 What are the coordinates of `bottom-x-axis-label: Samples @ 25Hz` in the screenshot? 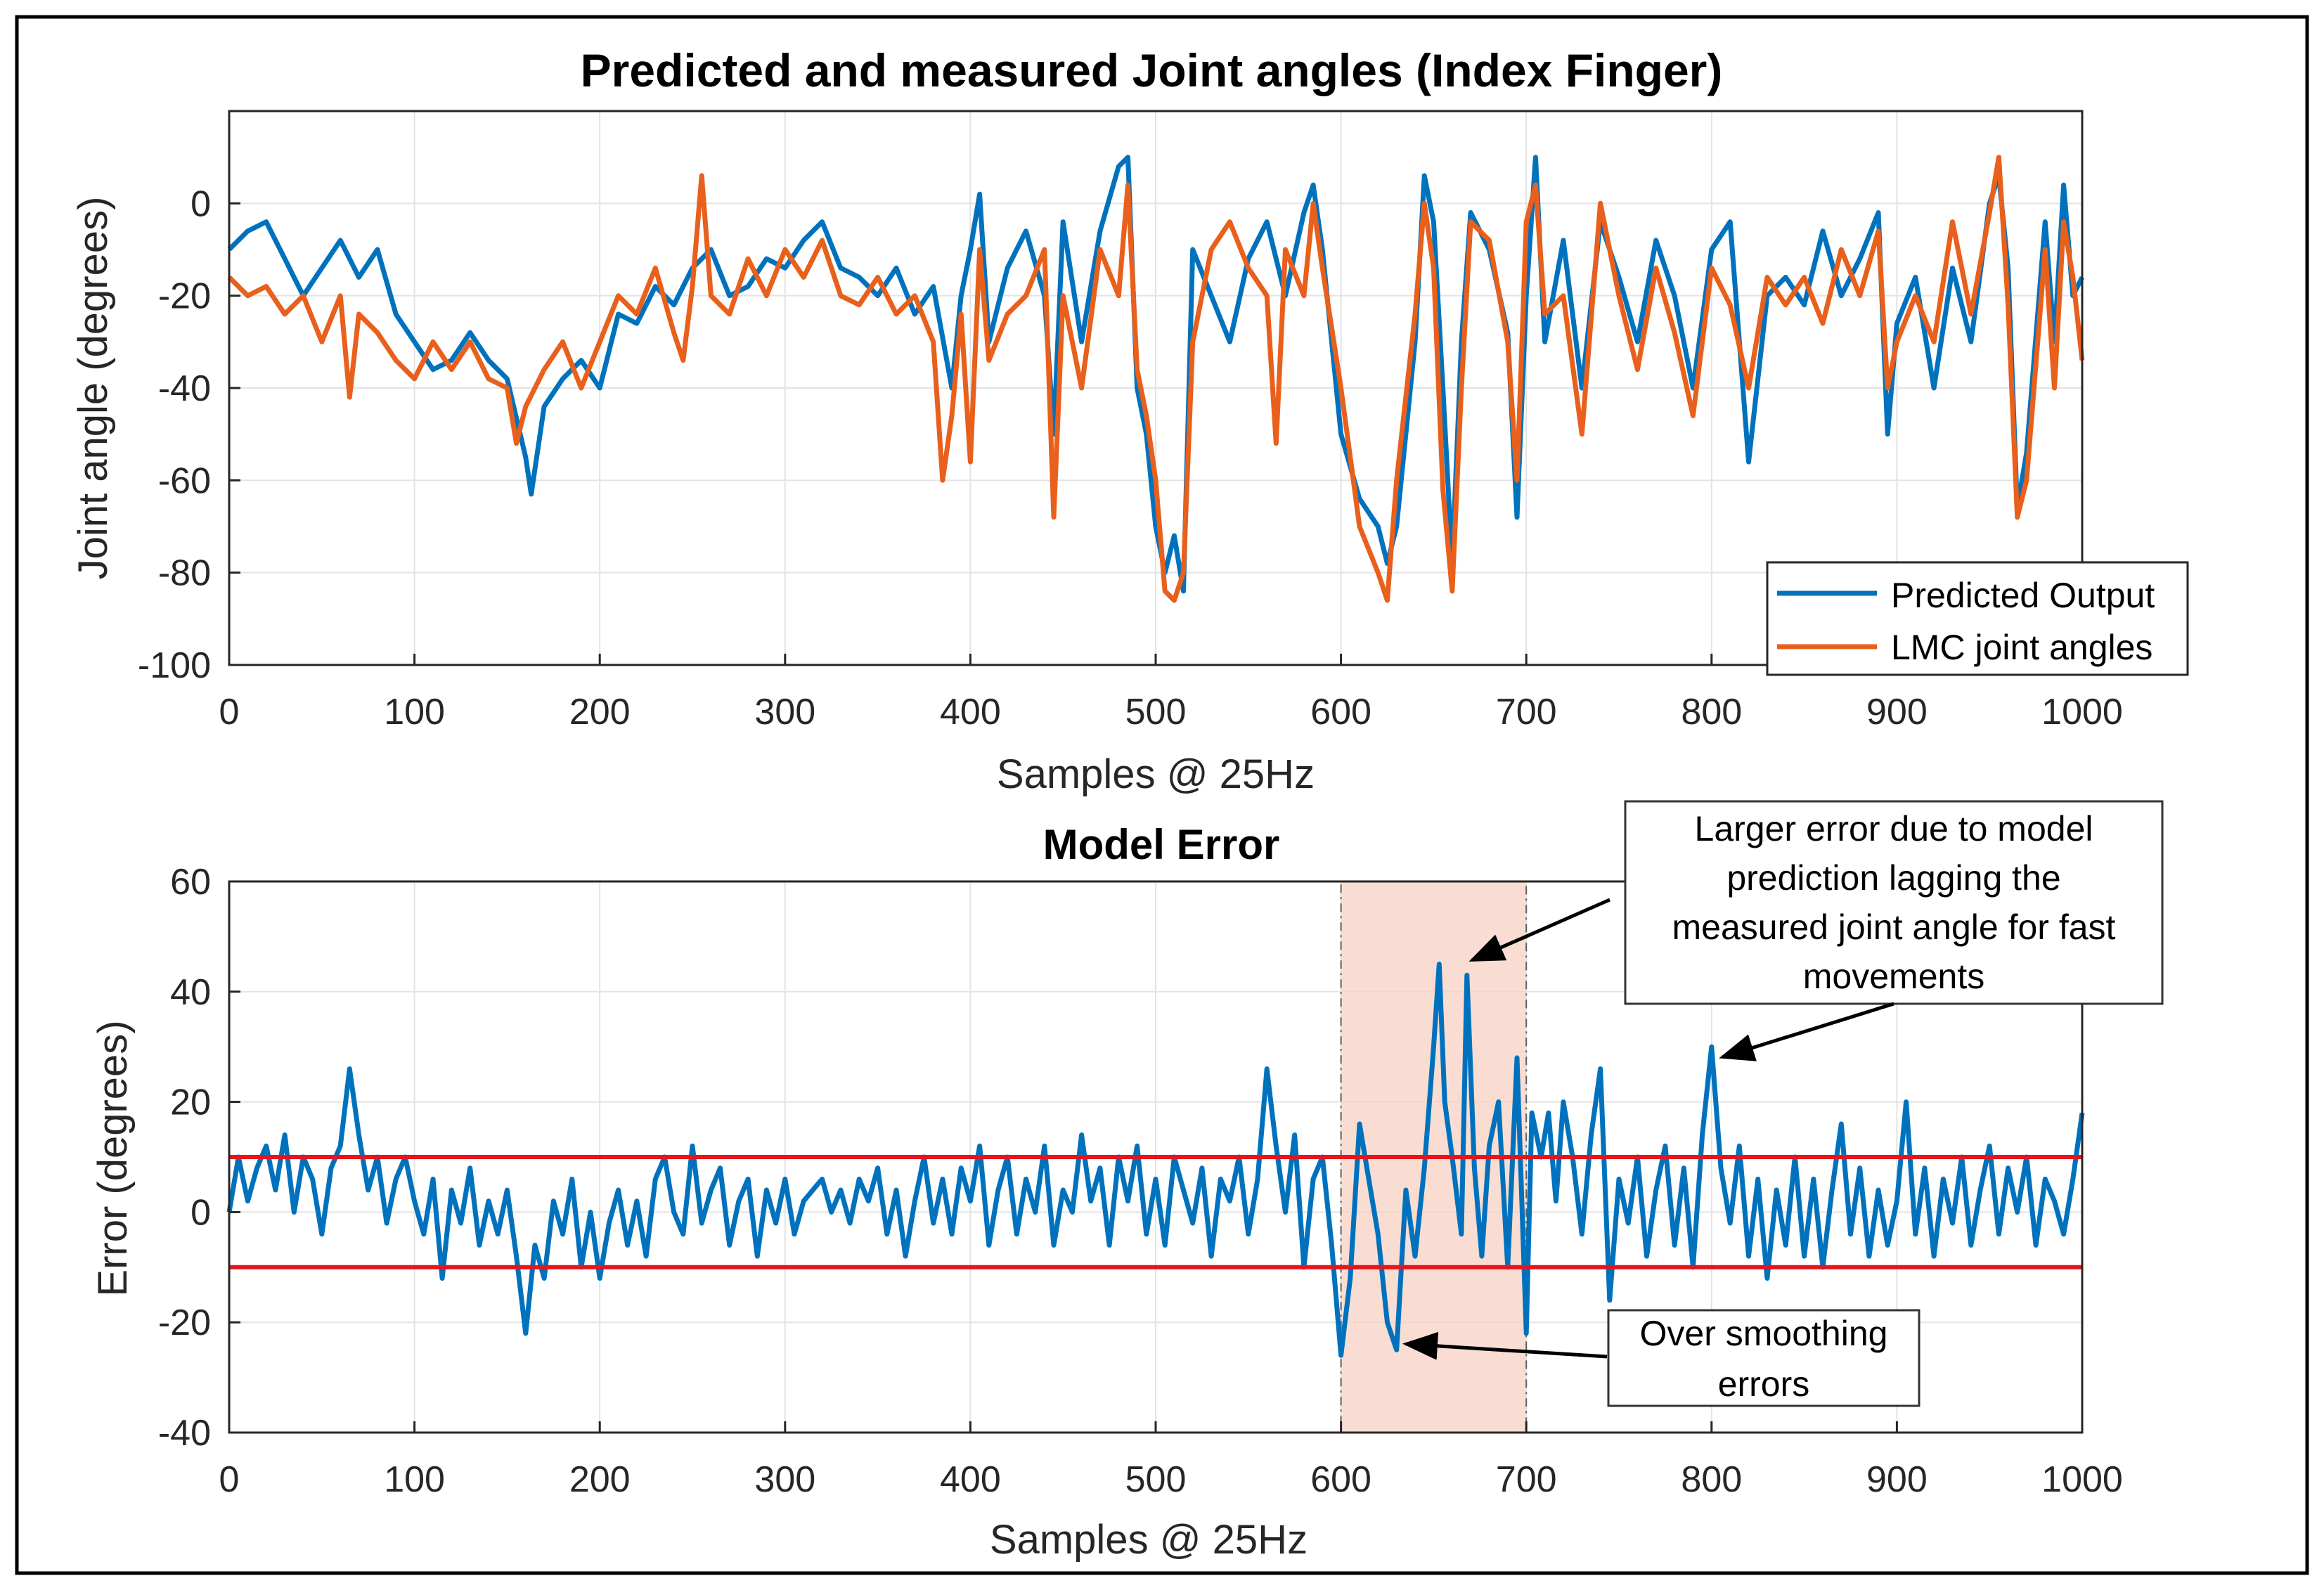 It's located at (1149, 1540).